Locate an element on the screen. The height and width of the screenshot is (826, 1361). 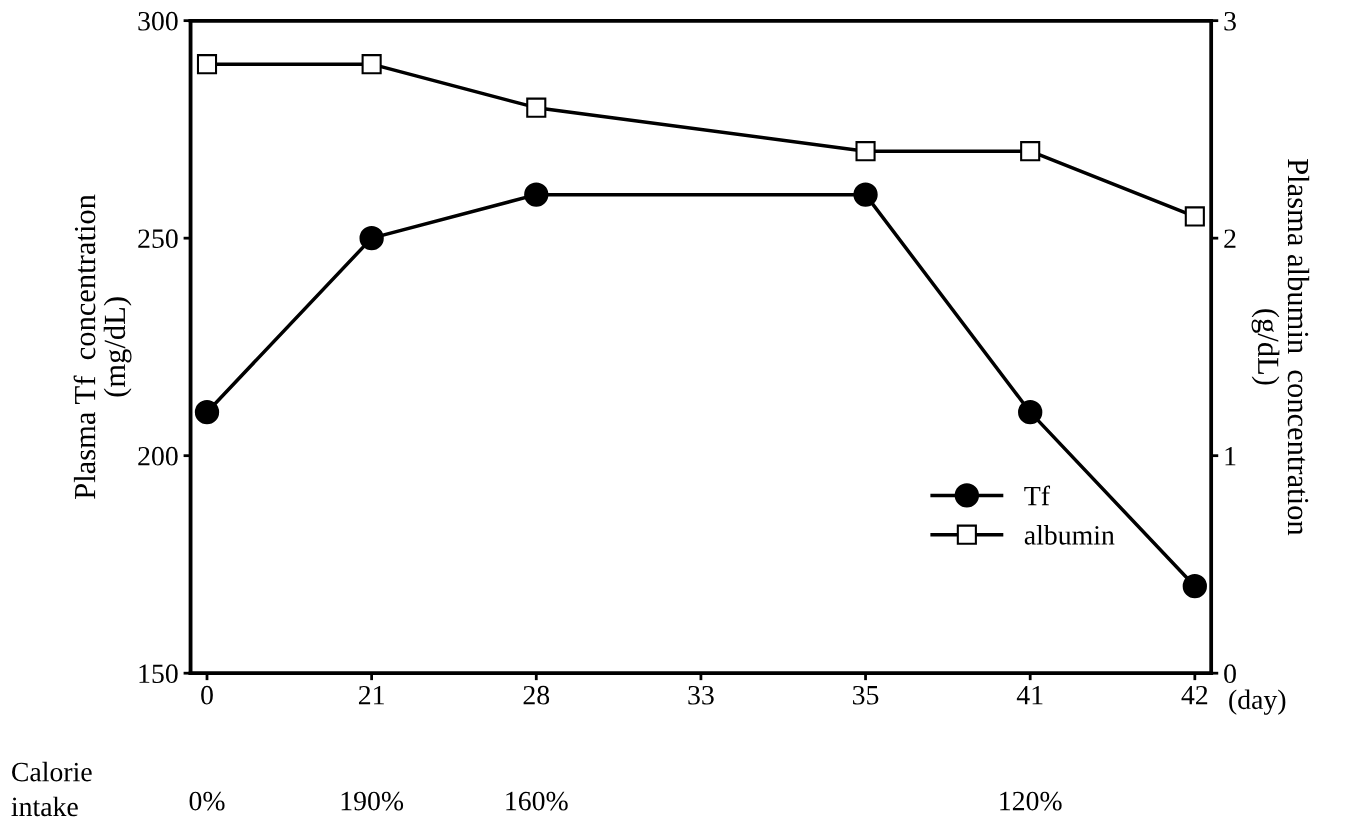
x-tick-label: 28 is located at coordinates (536, 695).